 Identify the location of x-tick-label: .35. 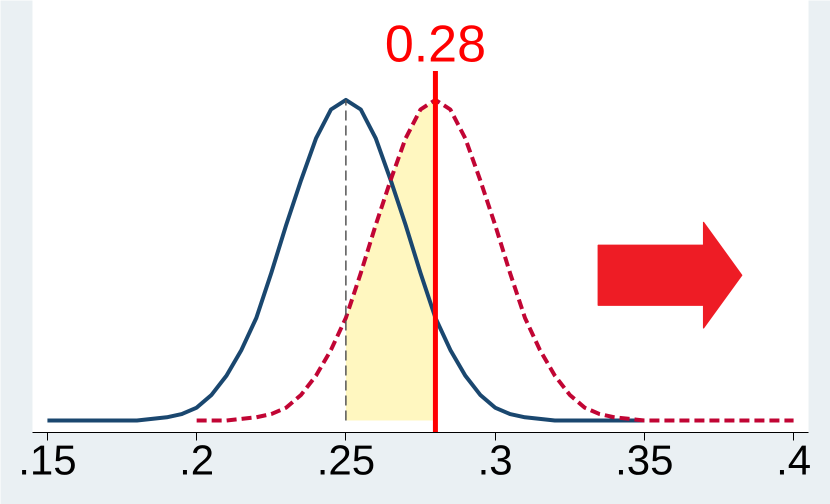
(644, 460).